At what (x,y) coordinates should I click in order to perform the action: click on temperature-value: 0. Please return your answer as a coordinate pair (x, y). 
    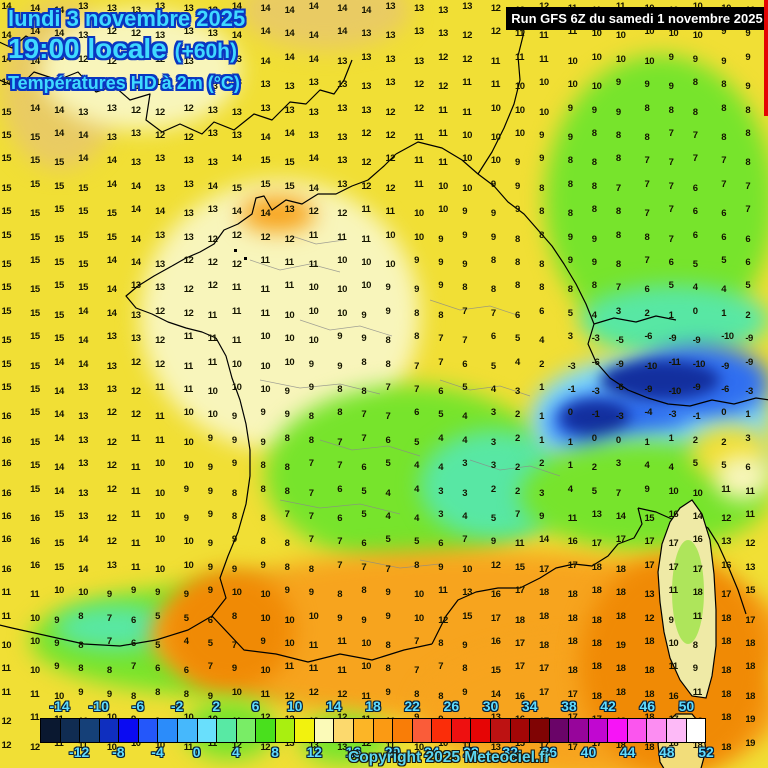
    Looking at the image, I should click on (724, 413).